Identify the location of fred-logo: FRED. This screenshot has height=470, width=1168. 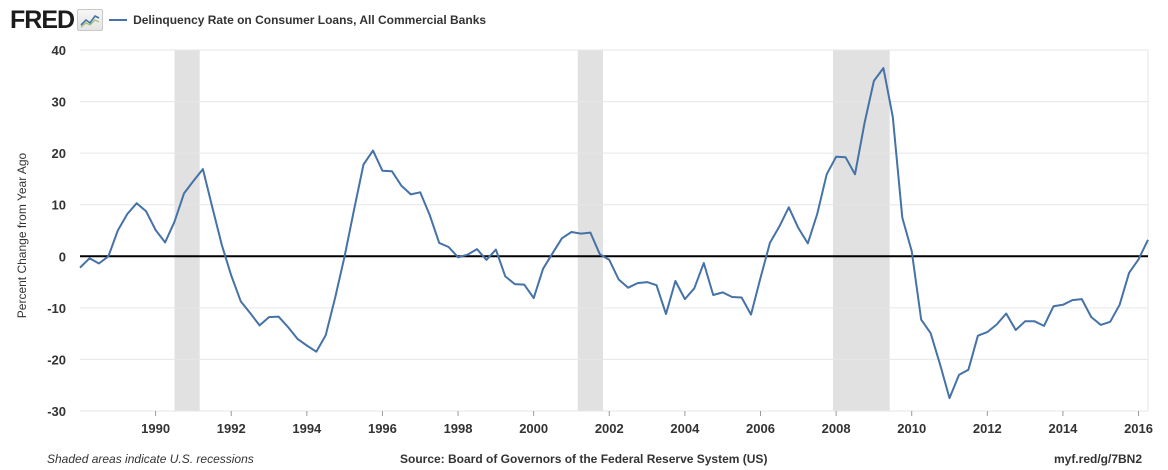
(42, 19).